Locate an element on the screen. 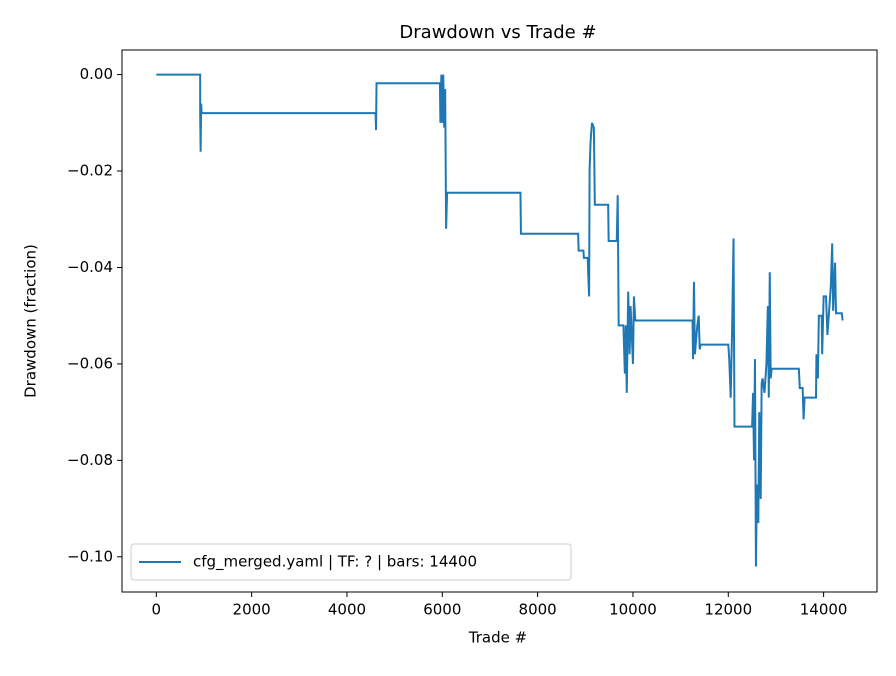 This screenshot has height=676, width=896. x-tick-label: 10000 is located at coordinates (633, 610).